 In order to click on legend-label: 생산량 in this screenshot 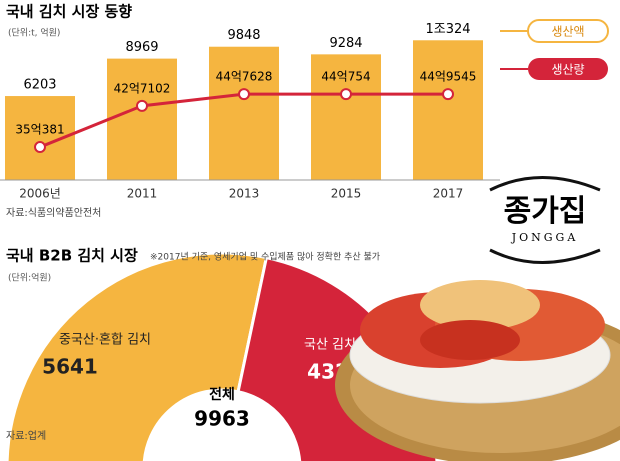, I will do `click(567, 70)`.